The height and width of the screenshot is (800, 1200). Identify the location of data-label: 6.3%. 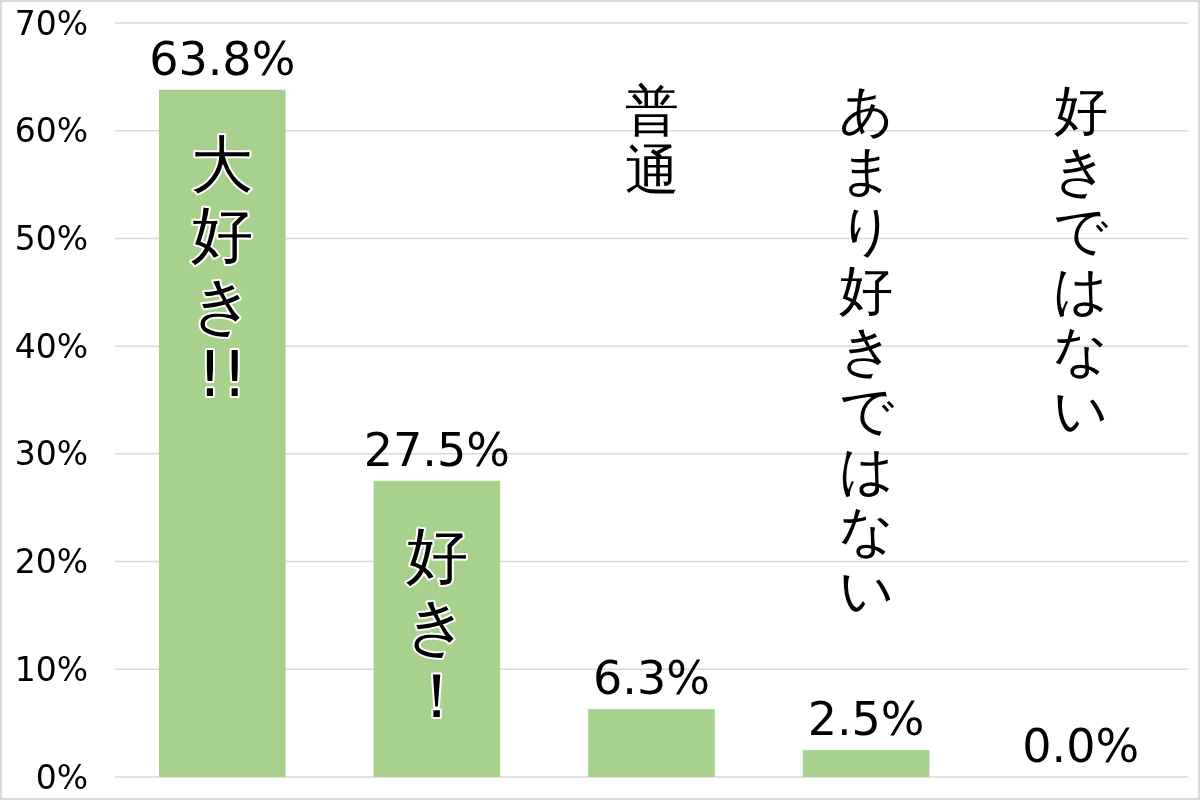
(651, 678).